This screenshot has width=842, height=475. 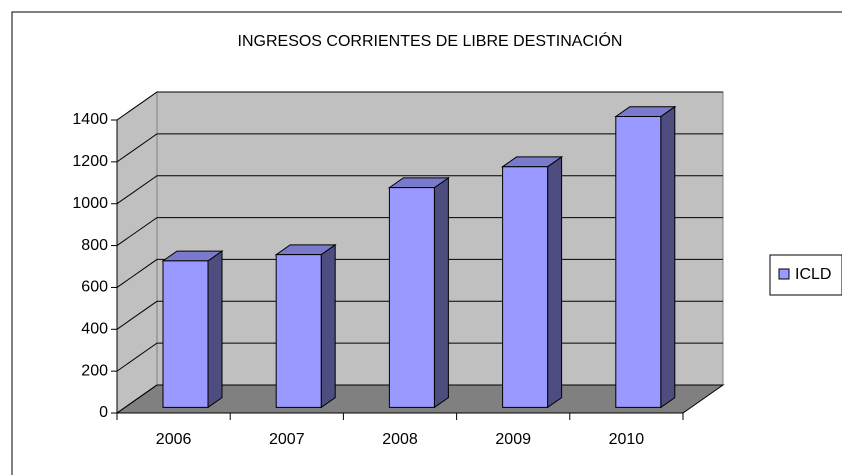 What do you see at coordinates (137, 252) in the screenshot?
I see `side-wall` at bounding box center [137, 252].